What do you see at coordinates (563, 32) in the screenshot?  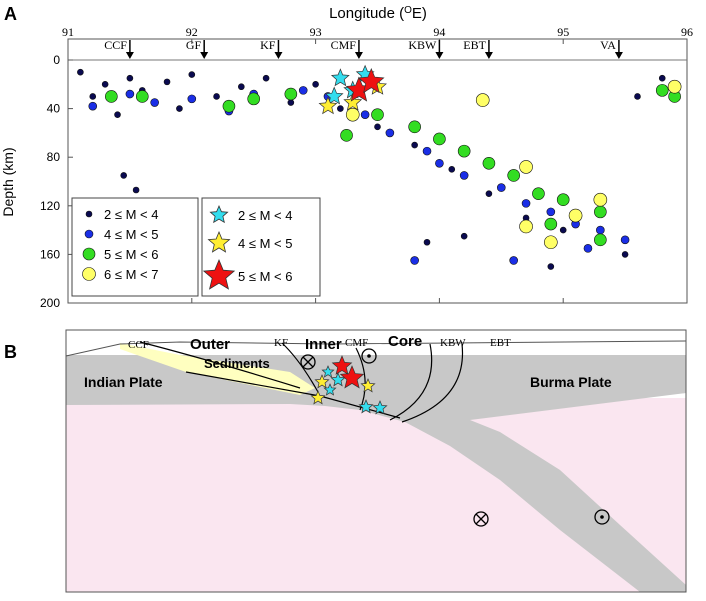 I see `x-tick-label: 95` at bounding box center [563, 32].